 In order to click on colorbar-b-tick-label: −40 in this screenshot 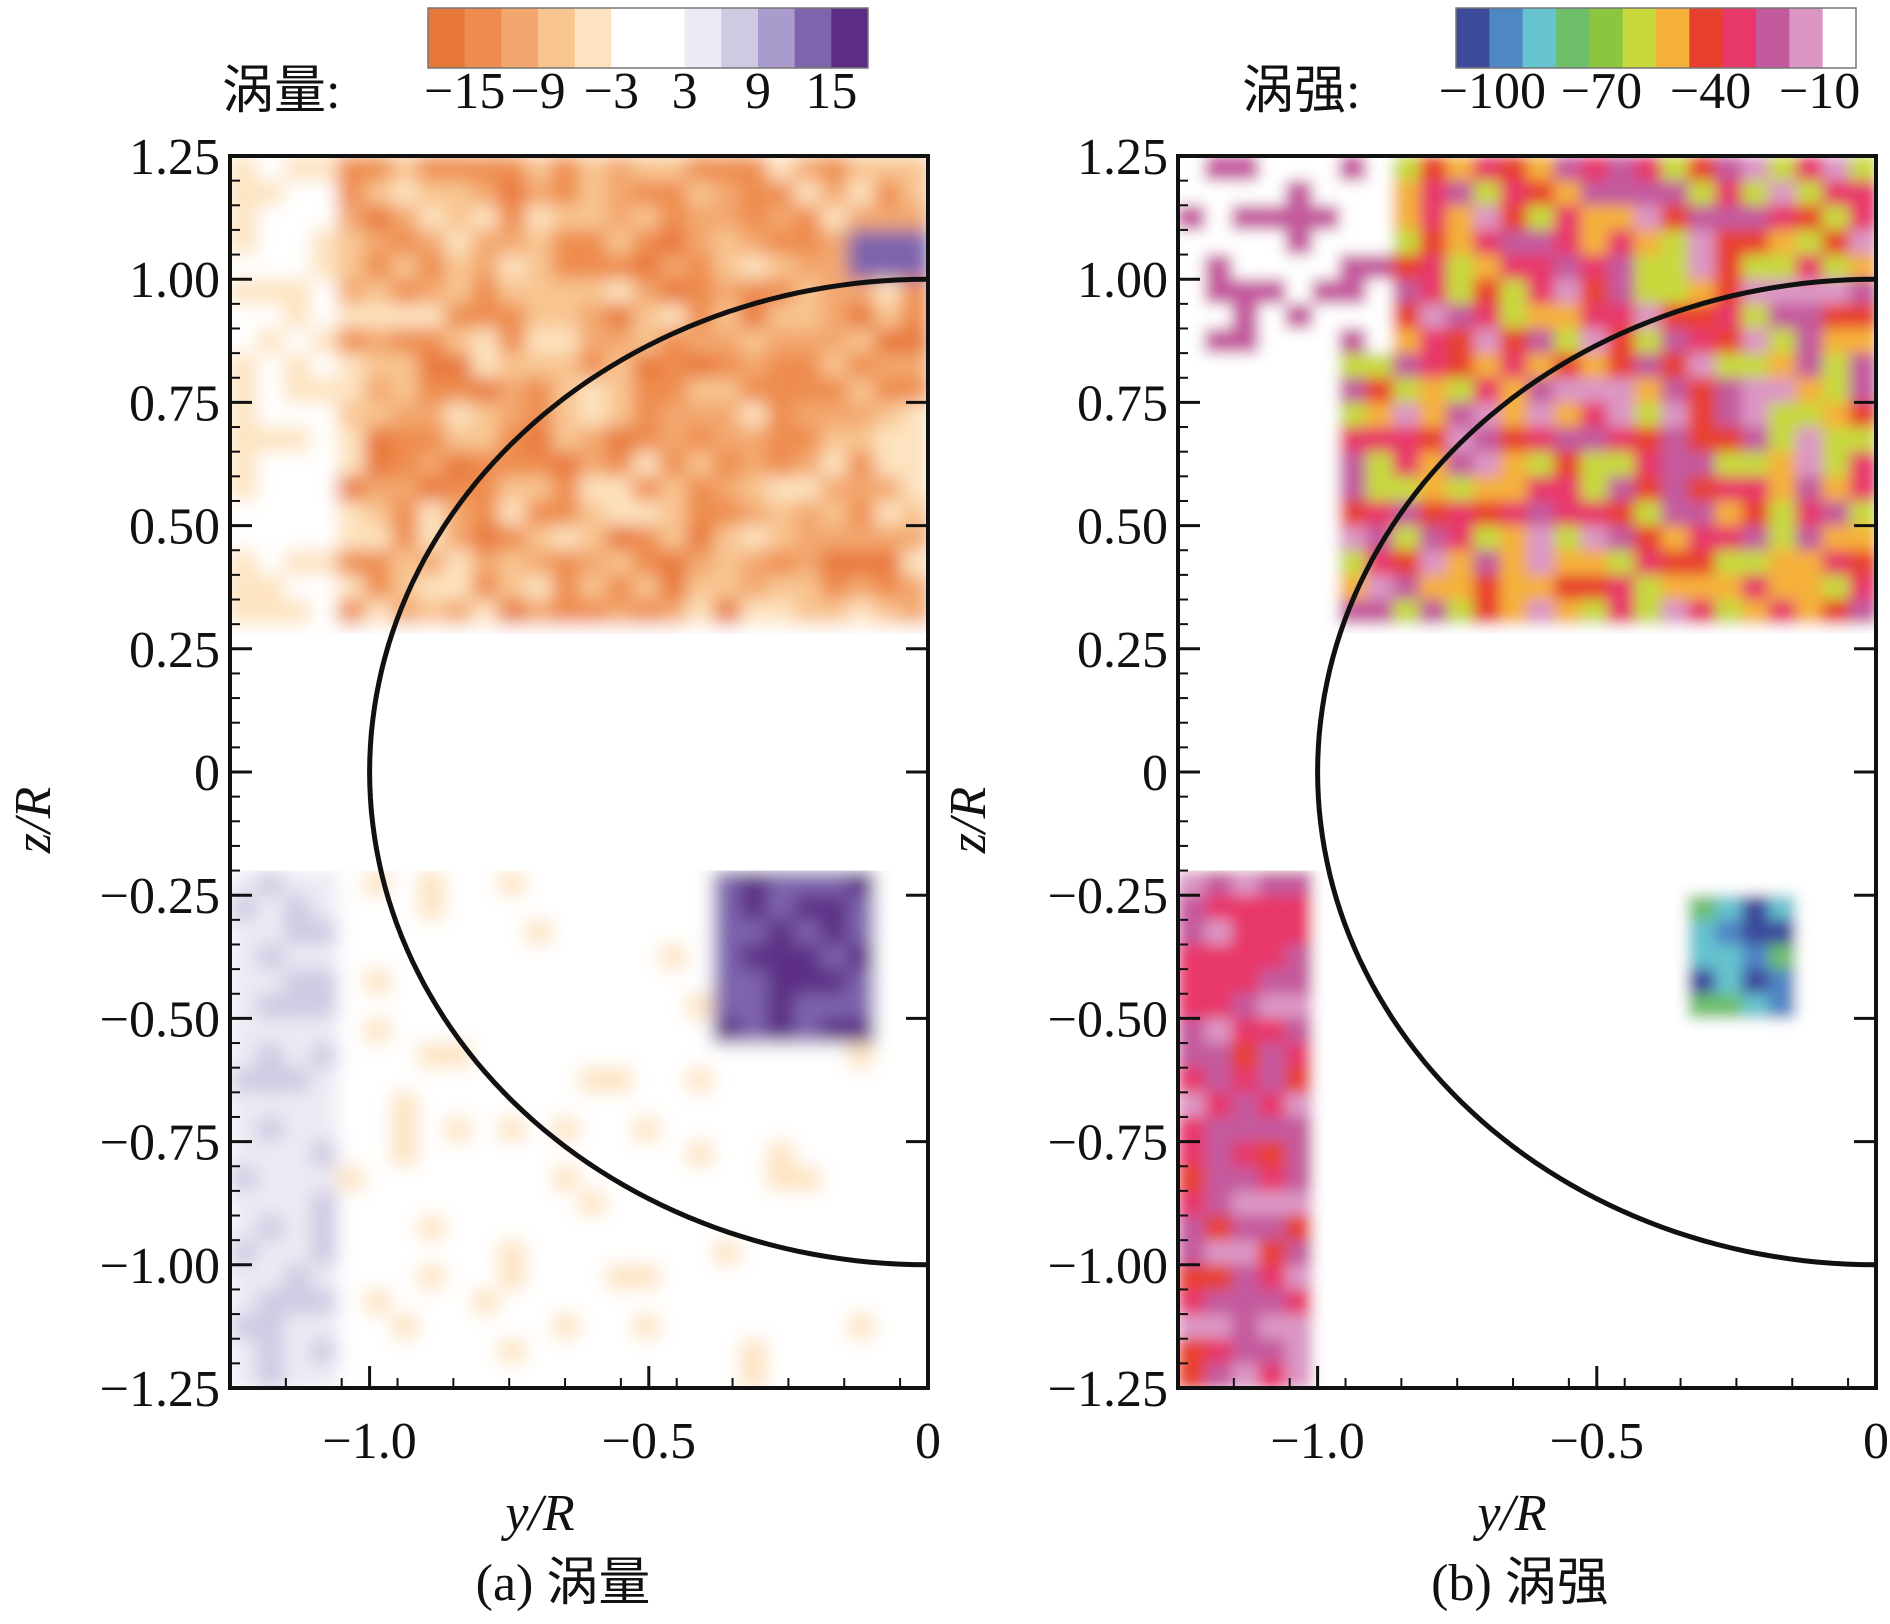, I will do `click(1710, 91)`.